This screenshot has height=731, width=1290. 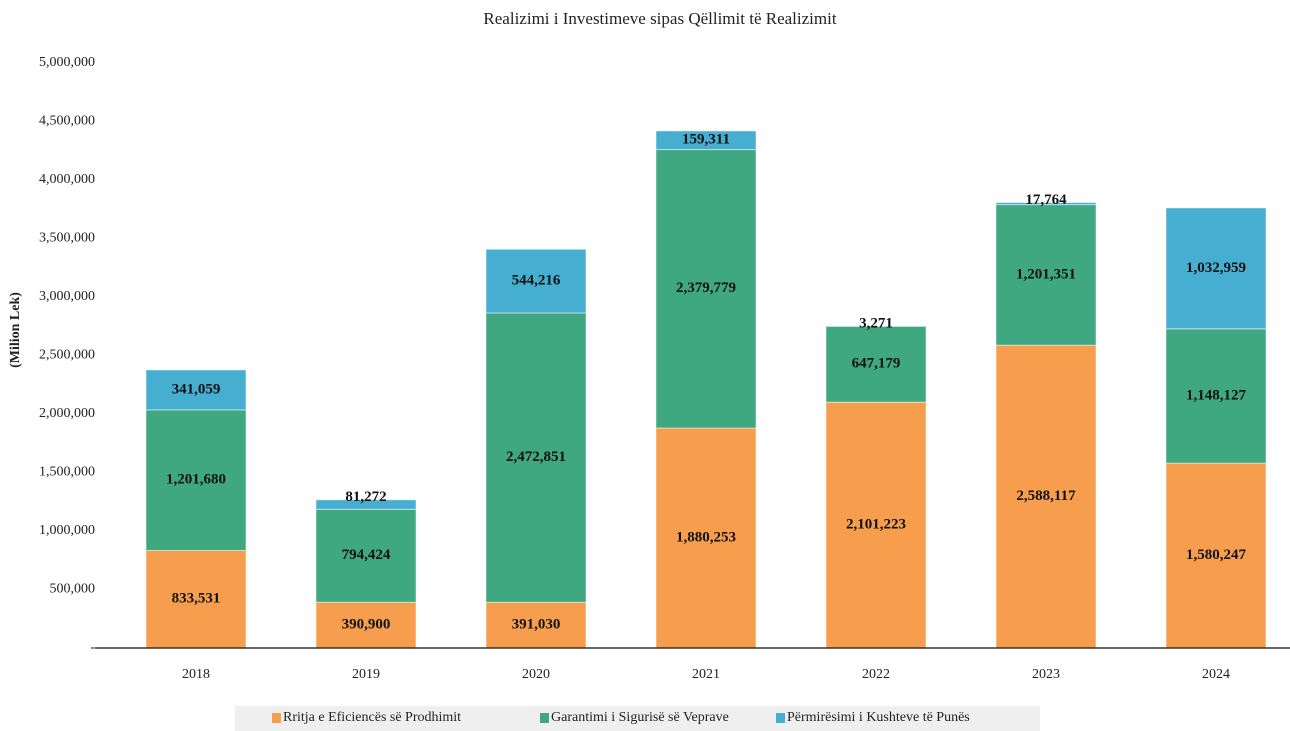 What do you see at coordinates (1046, 200) in the screenshot?
I see `data-label: 17,764` at bounding box center [1046, 200].